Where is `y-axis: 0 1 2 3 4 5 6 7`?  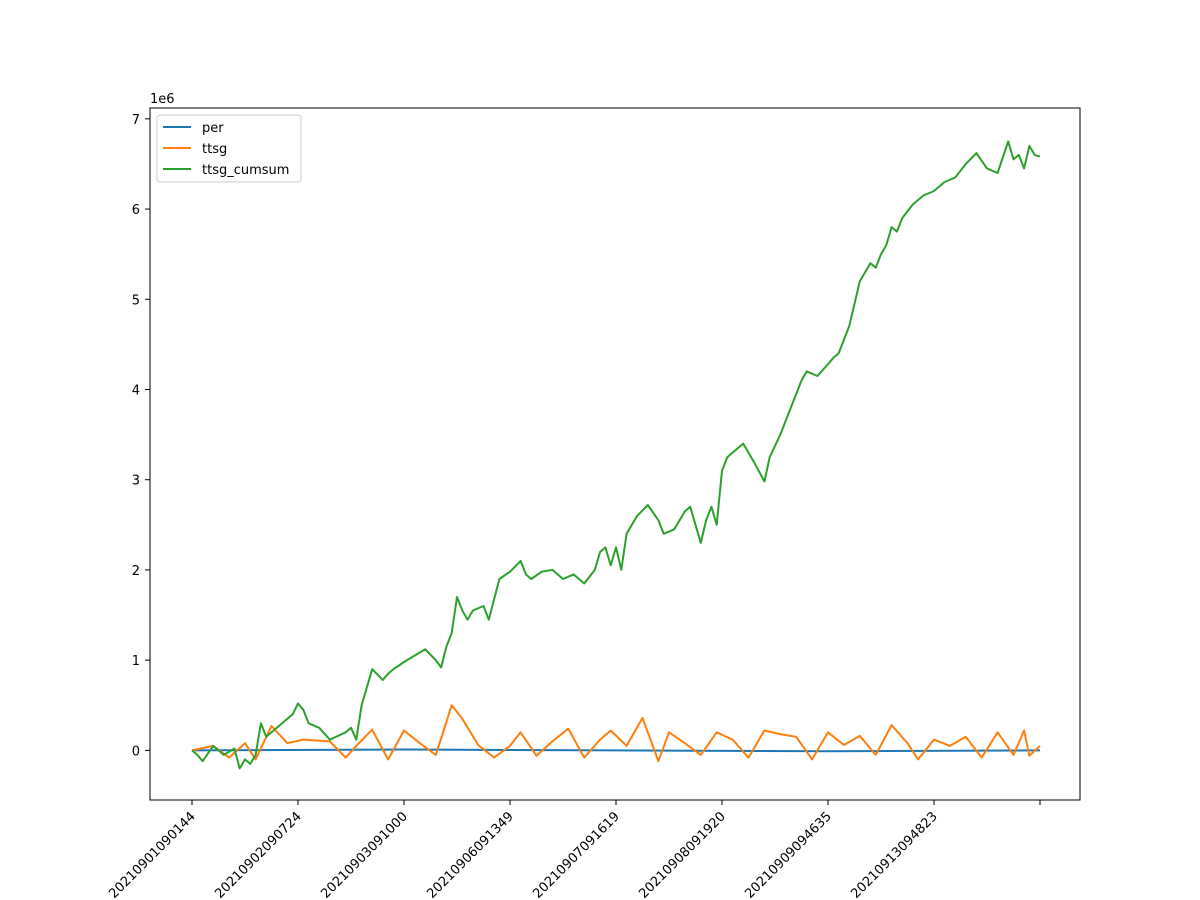
y-axis: 0 1 2 3 4 5 6 7 is located at coordinates (141, 436).